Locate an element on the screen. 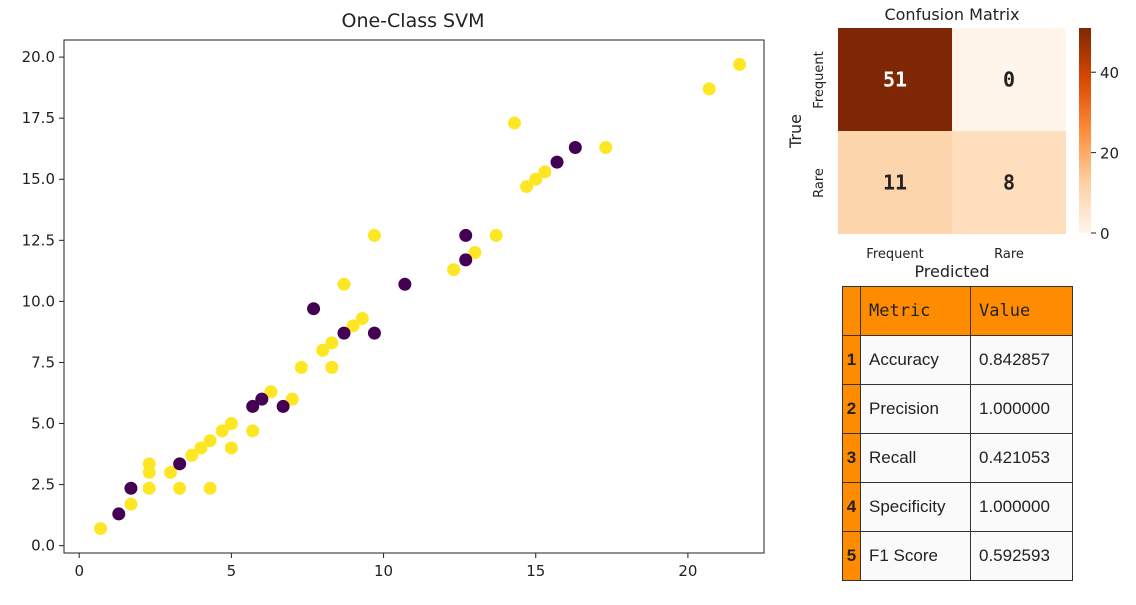  row-metric: Accuracy is located at coordinates (915, 360).